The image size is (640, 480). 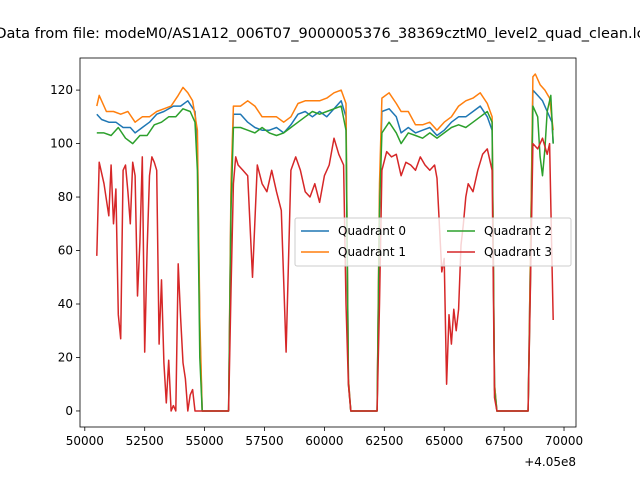 I want to click on x-tick-label: 65000, so click(x=444, y=441).